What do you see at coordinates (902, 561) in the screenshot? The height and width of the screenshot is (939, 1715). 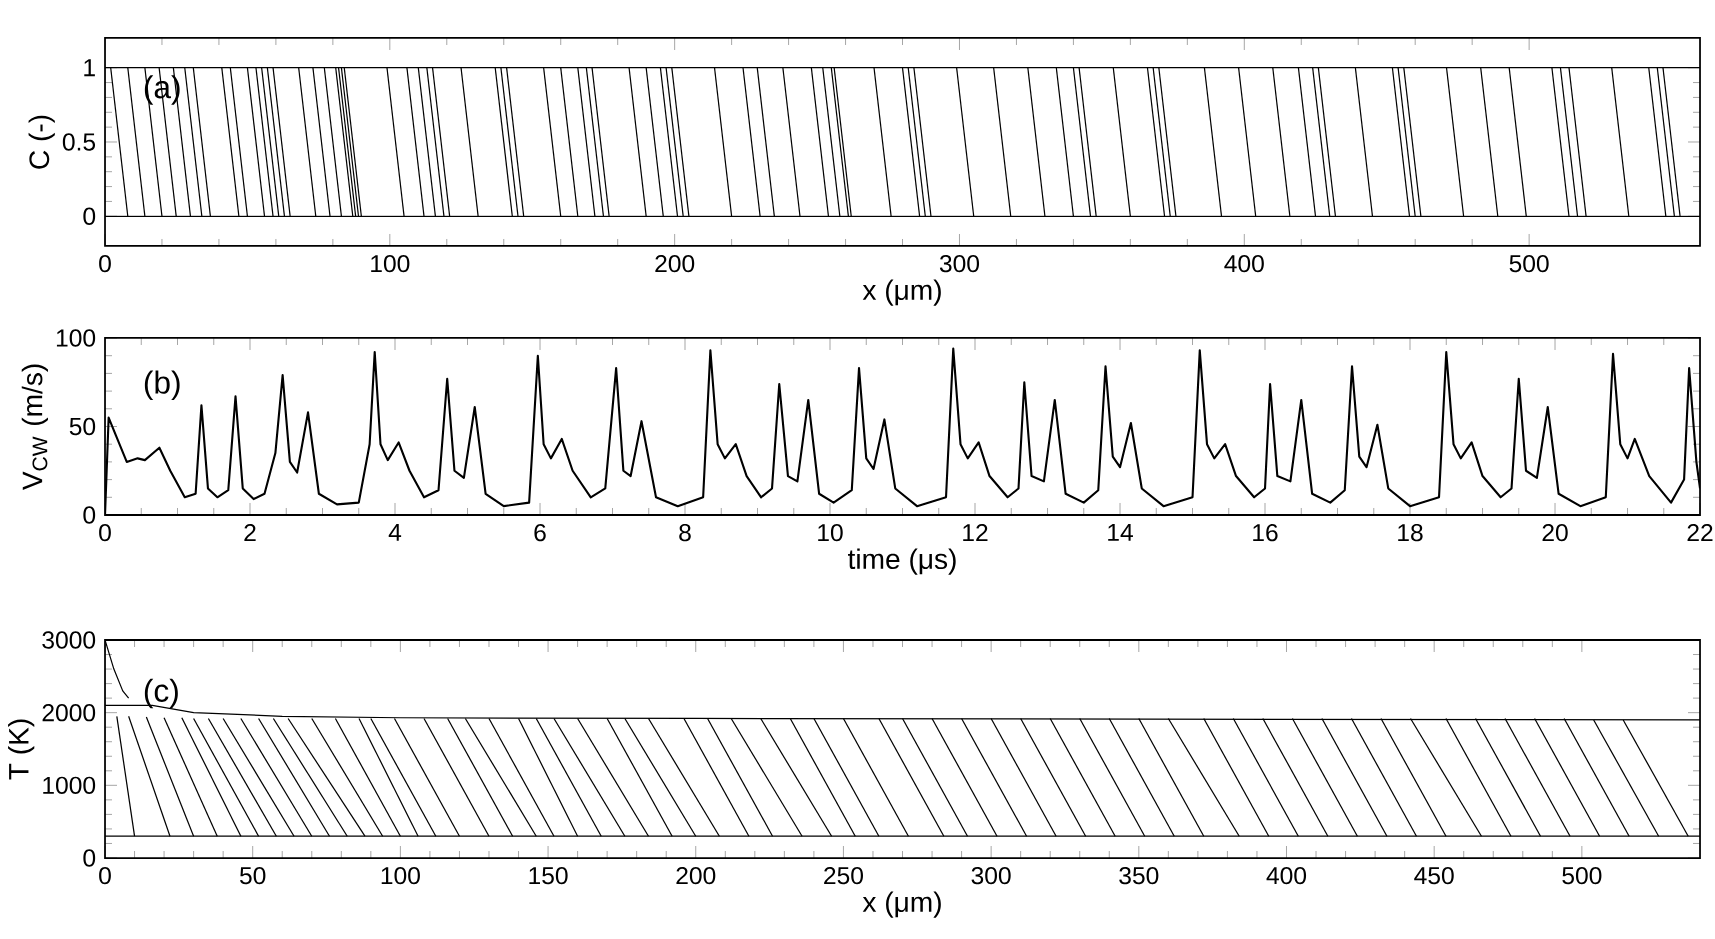 I see `x-axis-title: time (μs)` at bounding box center [902, 561].